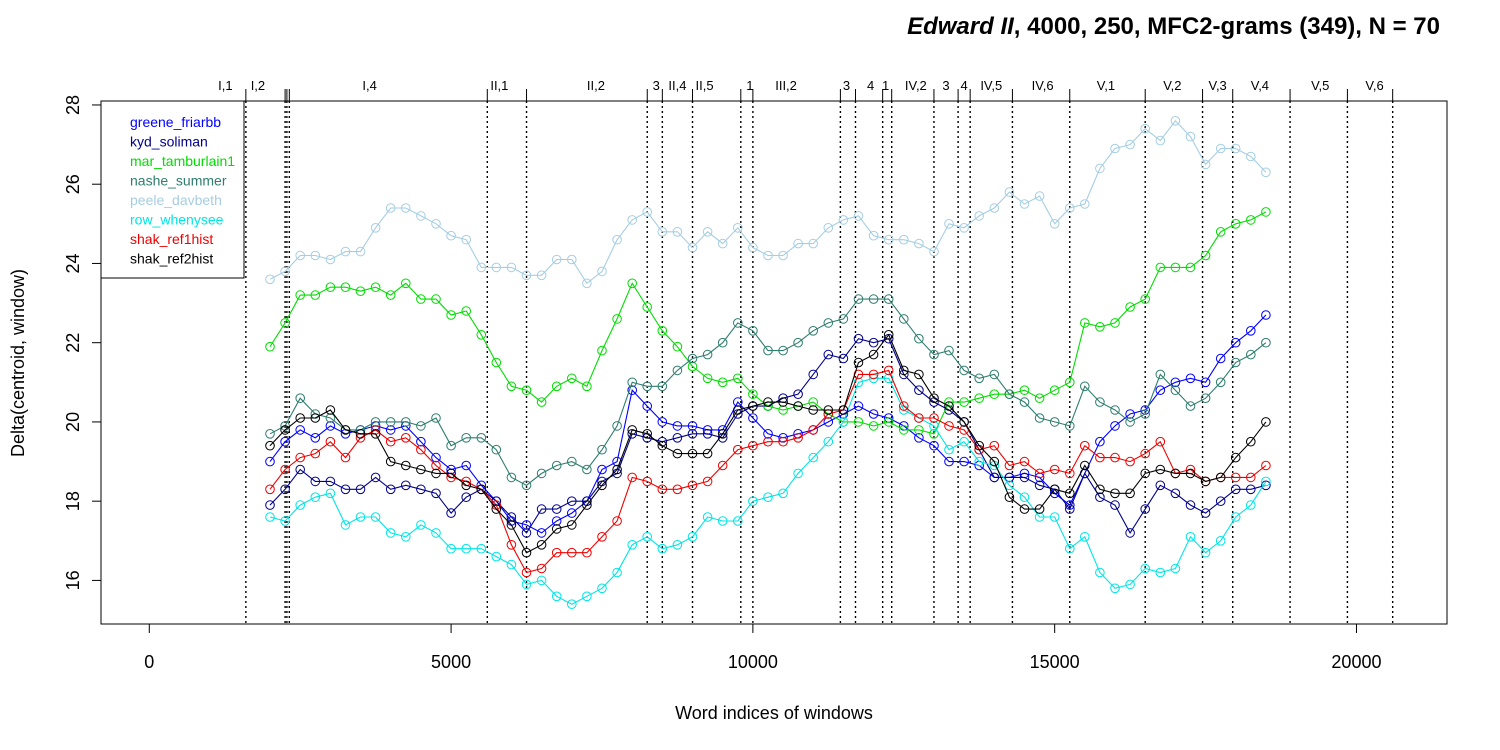 The height and width of the screenshot is (750, 1500). Describe the element at coordinates (18, 363) in the screenshot. I see `y-axis-label: Delta(centroid, window)` at that location.